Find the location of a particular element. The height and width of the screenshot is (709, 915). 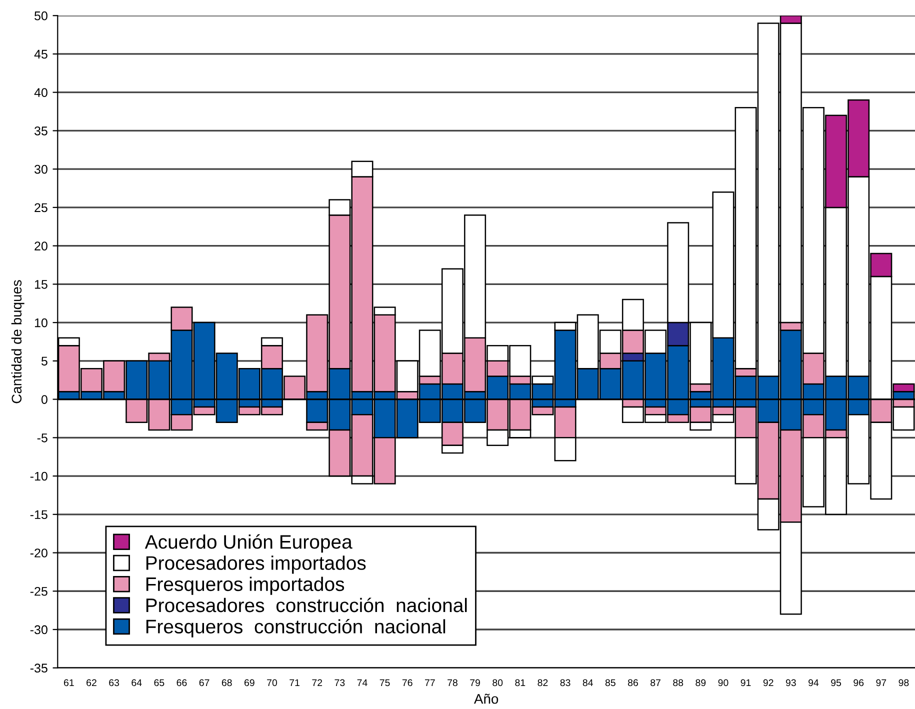

x-tick-label: 66 is located at coordinates (181, 682).